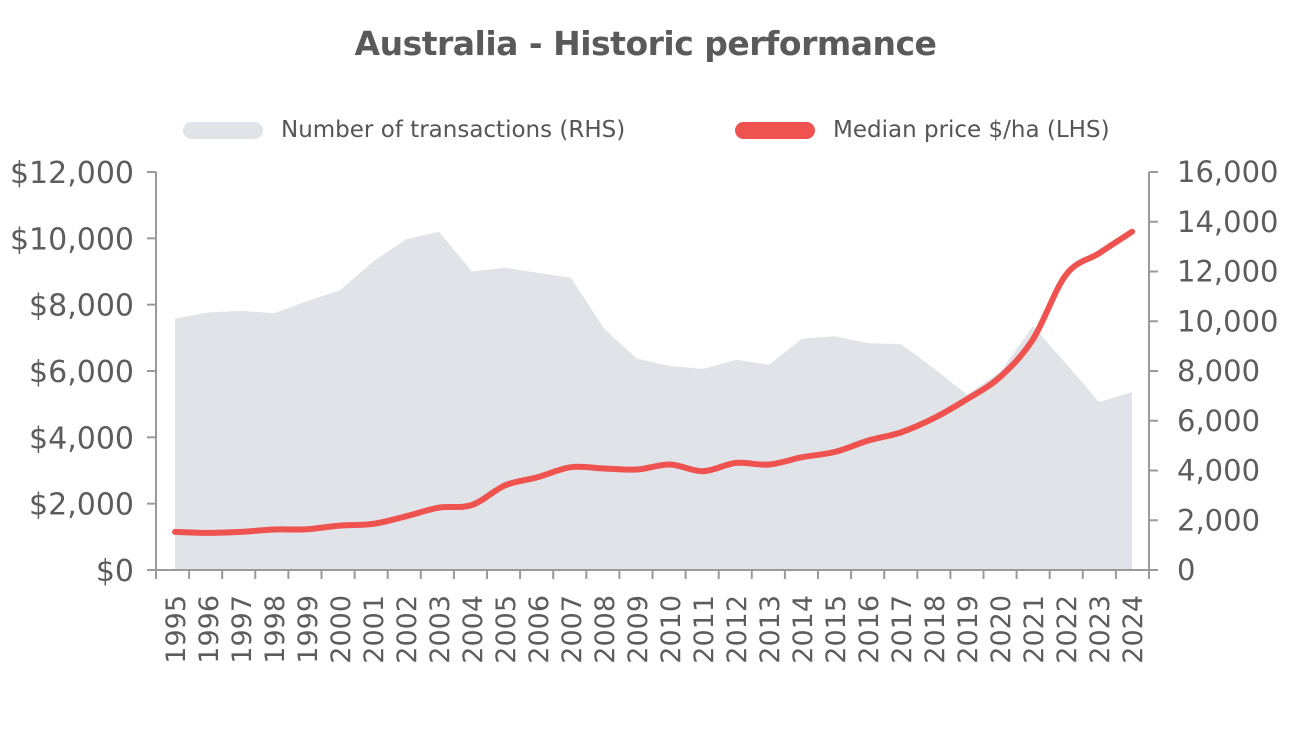  What do you see at coordinates (374, 629) in the screenshot?
I see `x-tick-label: 2001` at bounding box center [374, 629].